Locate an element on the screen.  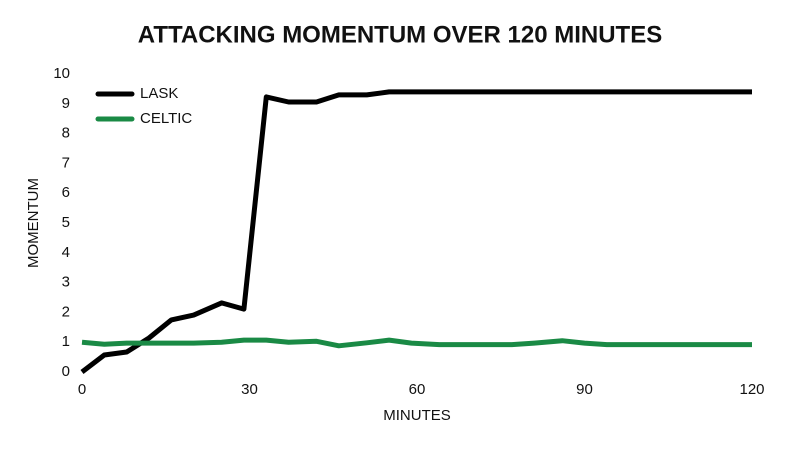
y-tick-label: 7 is located at coordinates (66, 162).